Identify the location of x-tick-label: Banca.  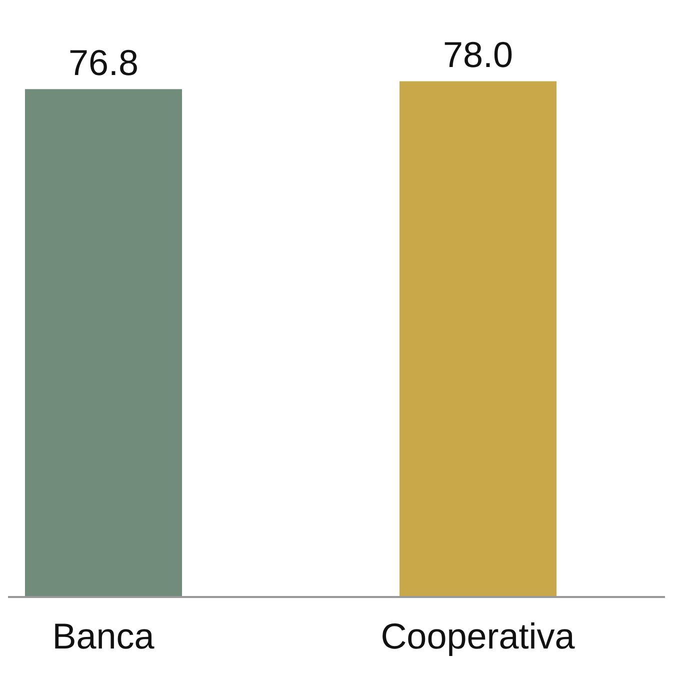
(104, 636).